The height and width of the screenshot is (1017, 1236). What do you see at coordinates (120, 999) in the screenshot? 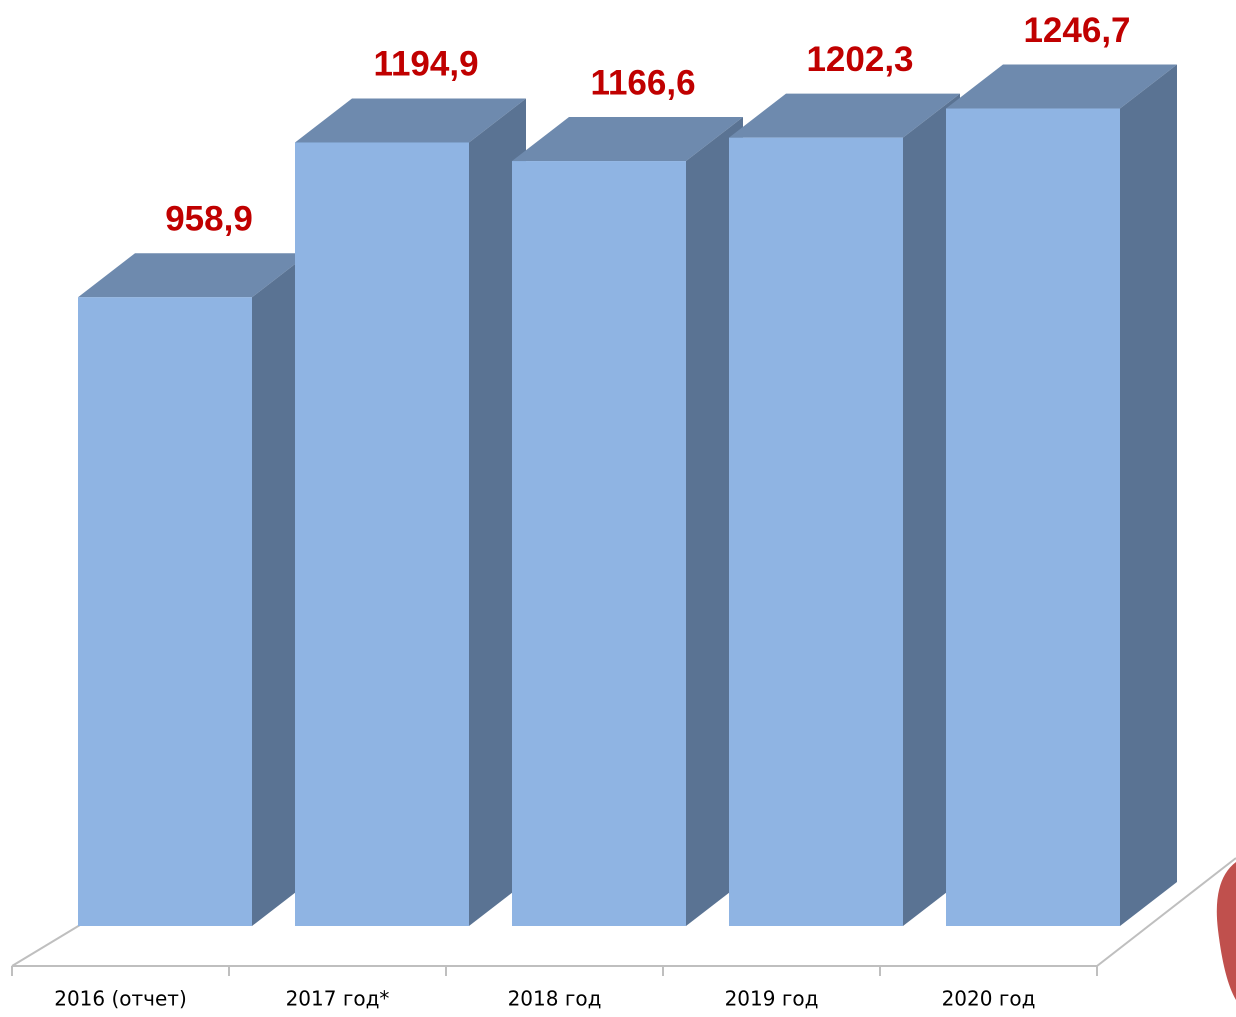
I see `x-tick-label: 2016 (отчет)` at bounding box center [120, 999].